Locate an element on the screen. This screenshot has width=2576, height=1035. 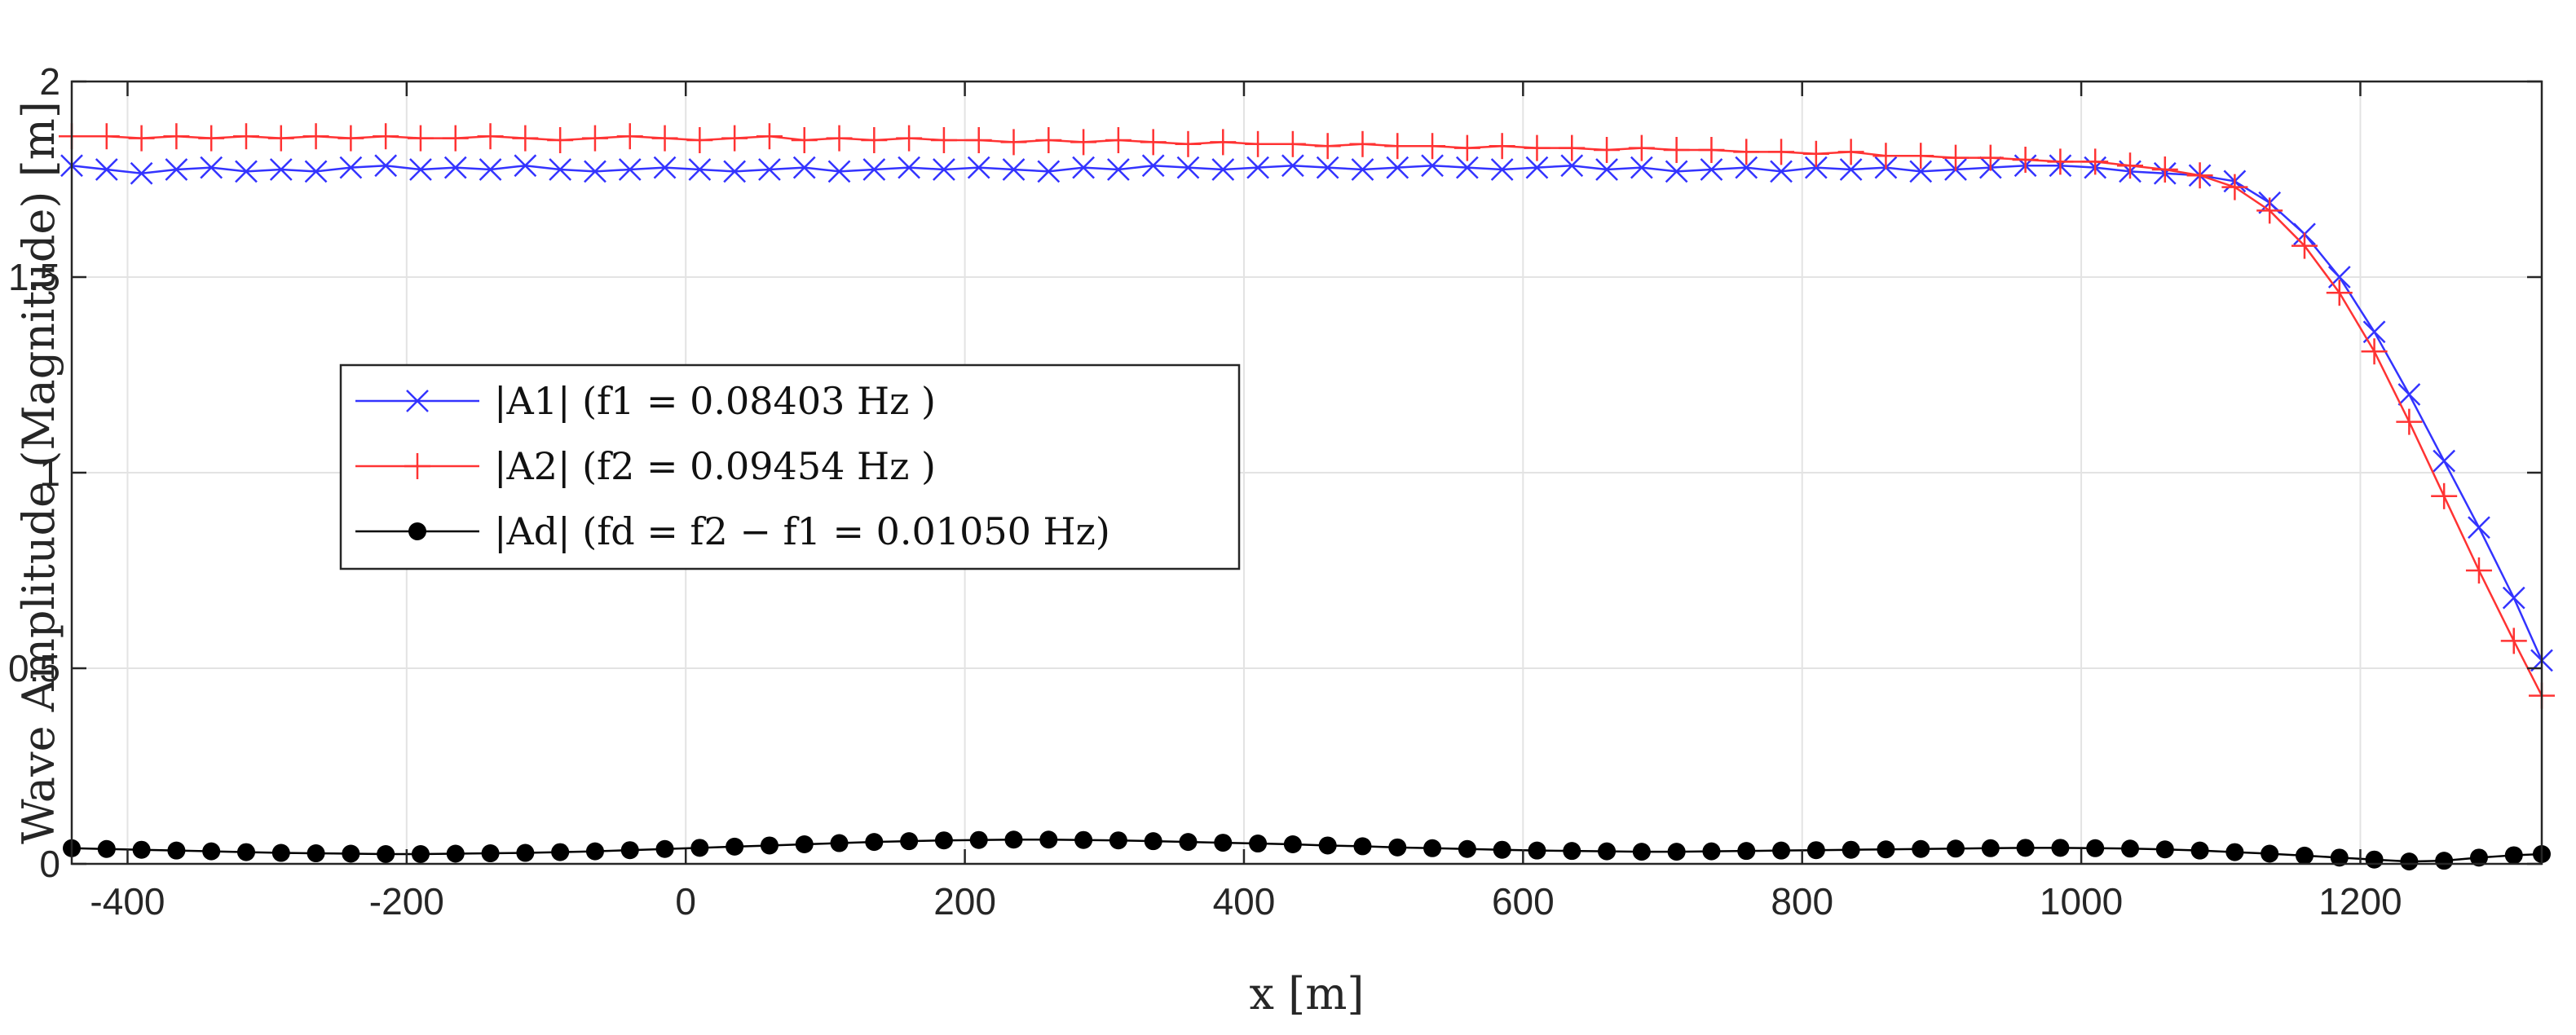
legend-label: |Ad| (fd = f2 − f1 = 0.01050 Hz) is located at coordinates (802, 531).